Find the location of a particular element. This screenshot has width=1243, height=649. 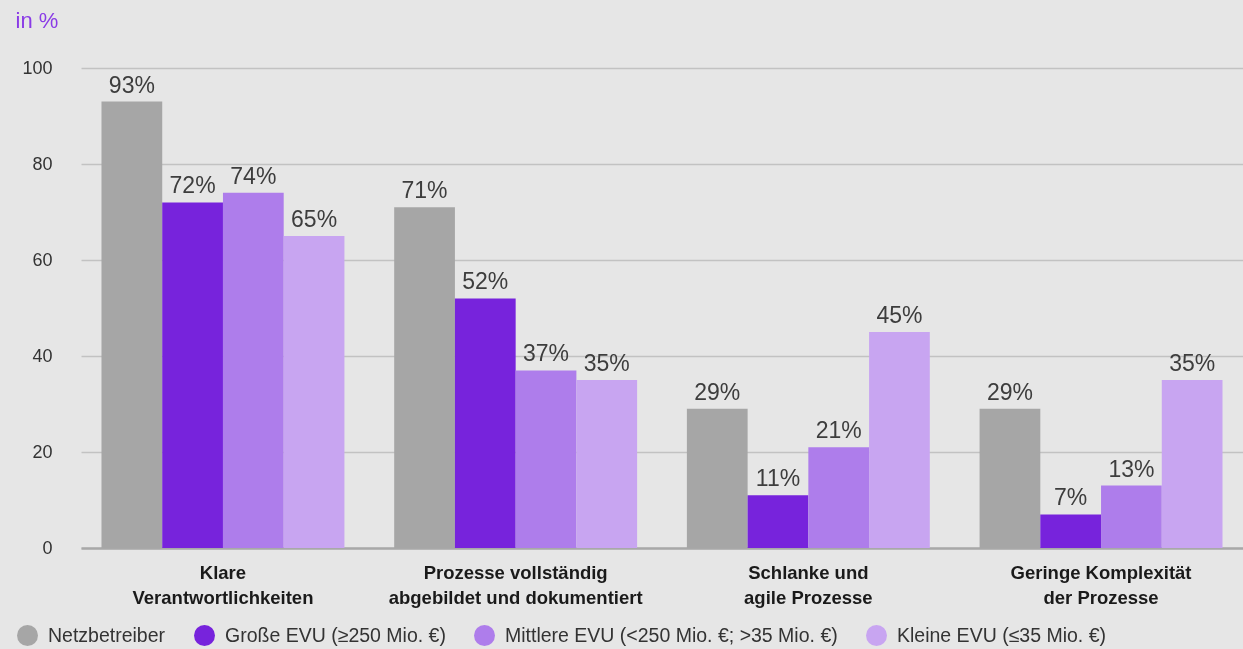

data-label: 45% is located at coordinates (899, 315).